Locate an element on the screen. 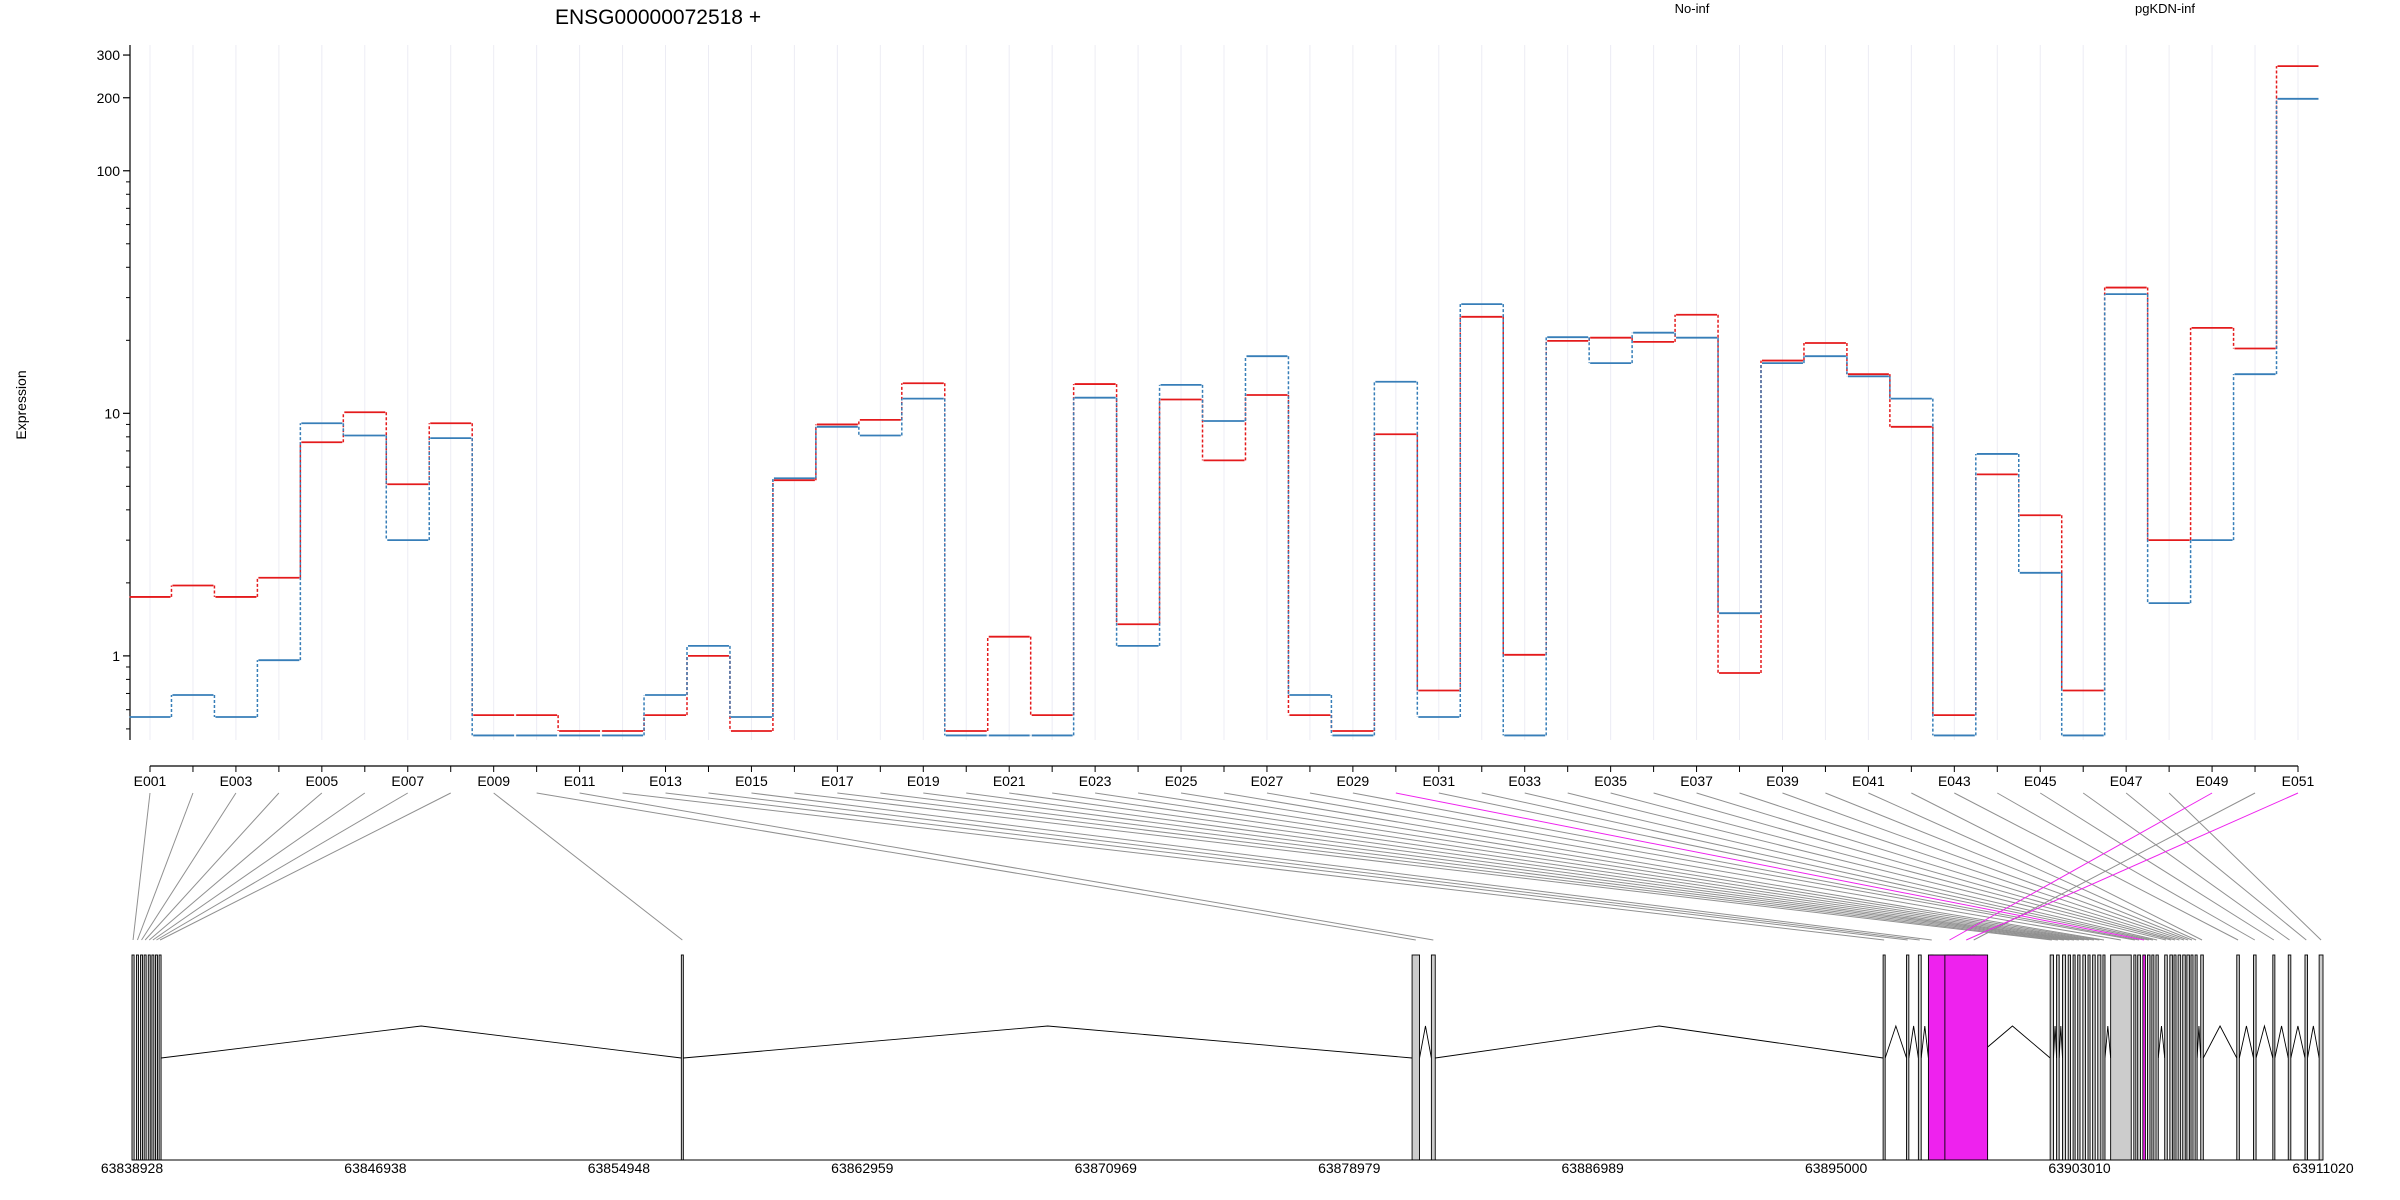  y-axis: 1 10 100 200 300 is located at coordinates (114, 392).